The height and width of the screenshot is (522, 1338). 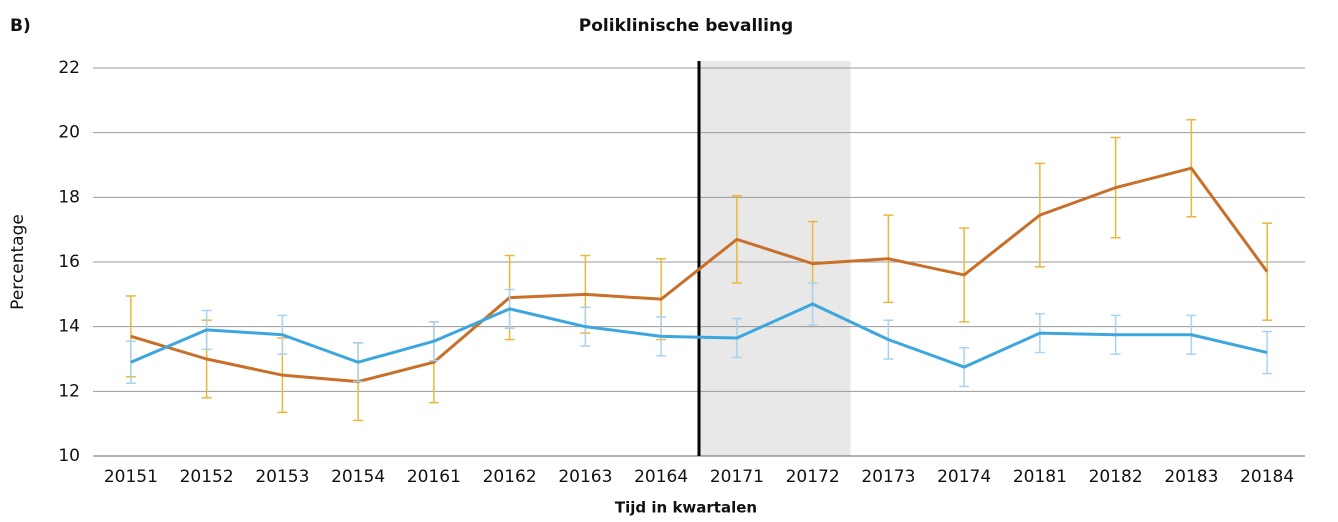 What do you see at coordinates (20, 26) in the screenshot?
I see `panel-label: B)` at bounding box center [20, 26].